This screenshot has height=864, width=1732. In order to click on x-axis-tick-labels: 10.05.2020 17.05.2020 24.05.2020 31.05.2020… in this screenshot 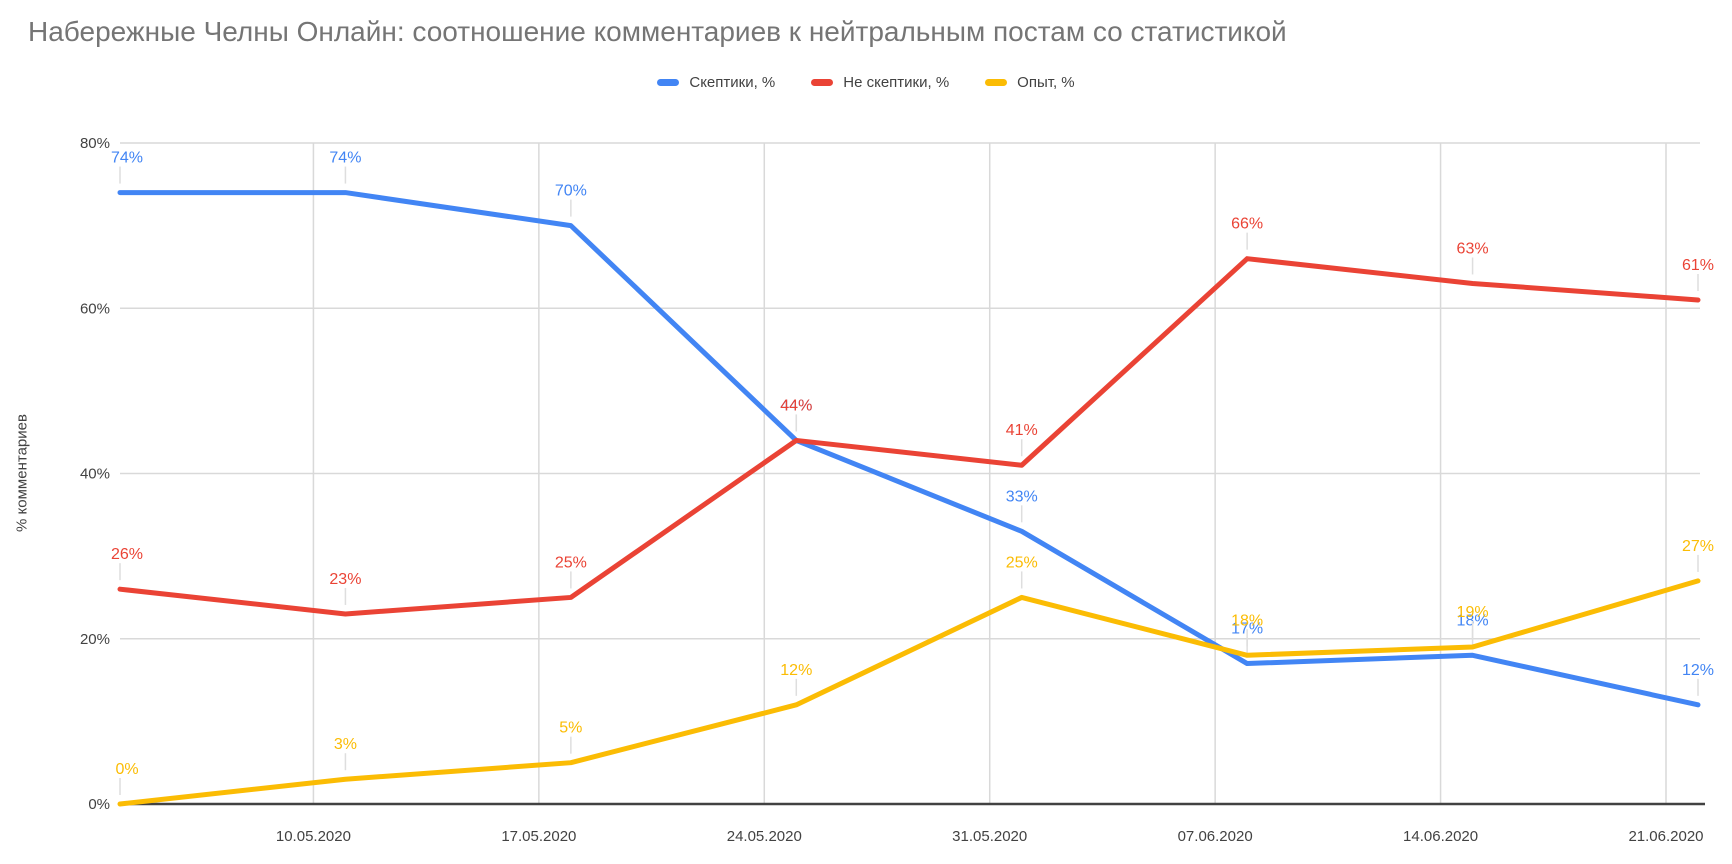, I will do `click(990, 836)`.